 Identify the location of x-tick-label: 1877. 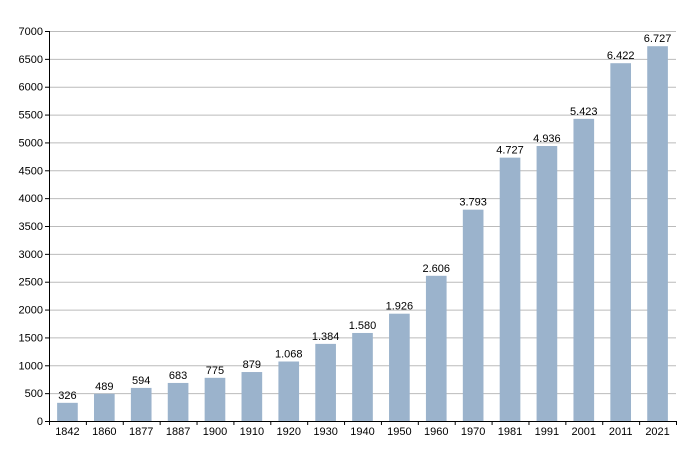
(141, 432).